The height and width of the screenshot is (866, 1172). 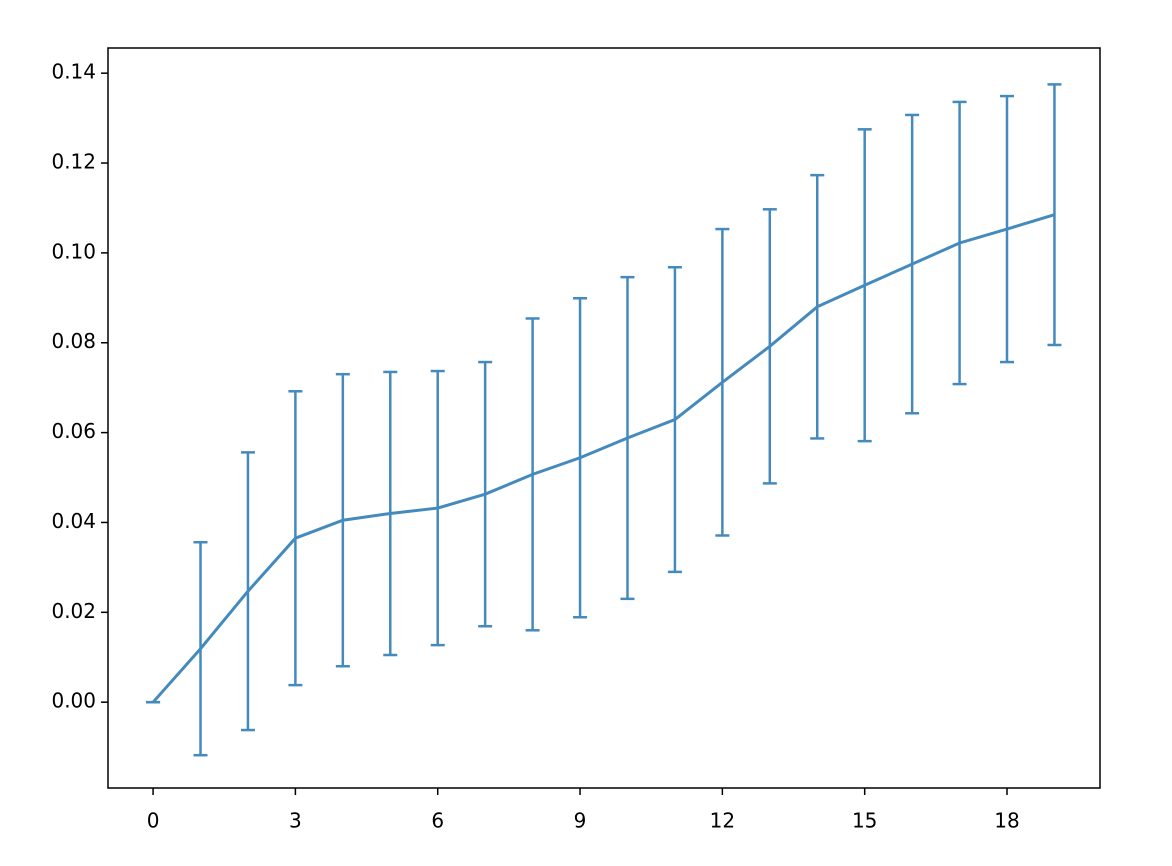 I want to click on x-tick-label: 15, so click(x=864, y=821).